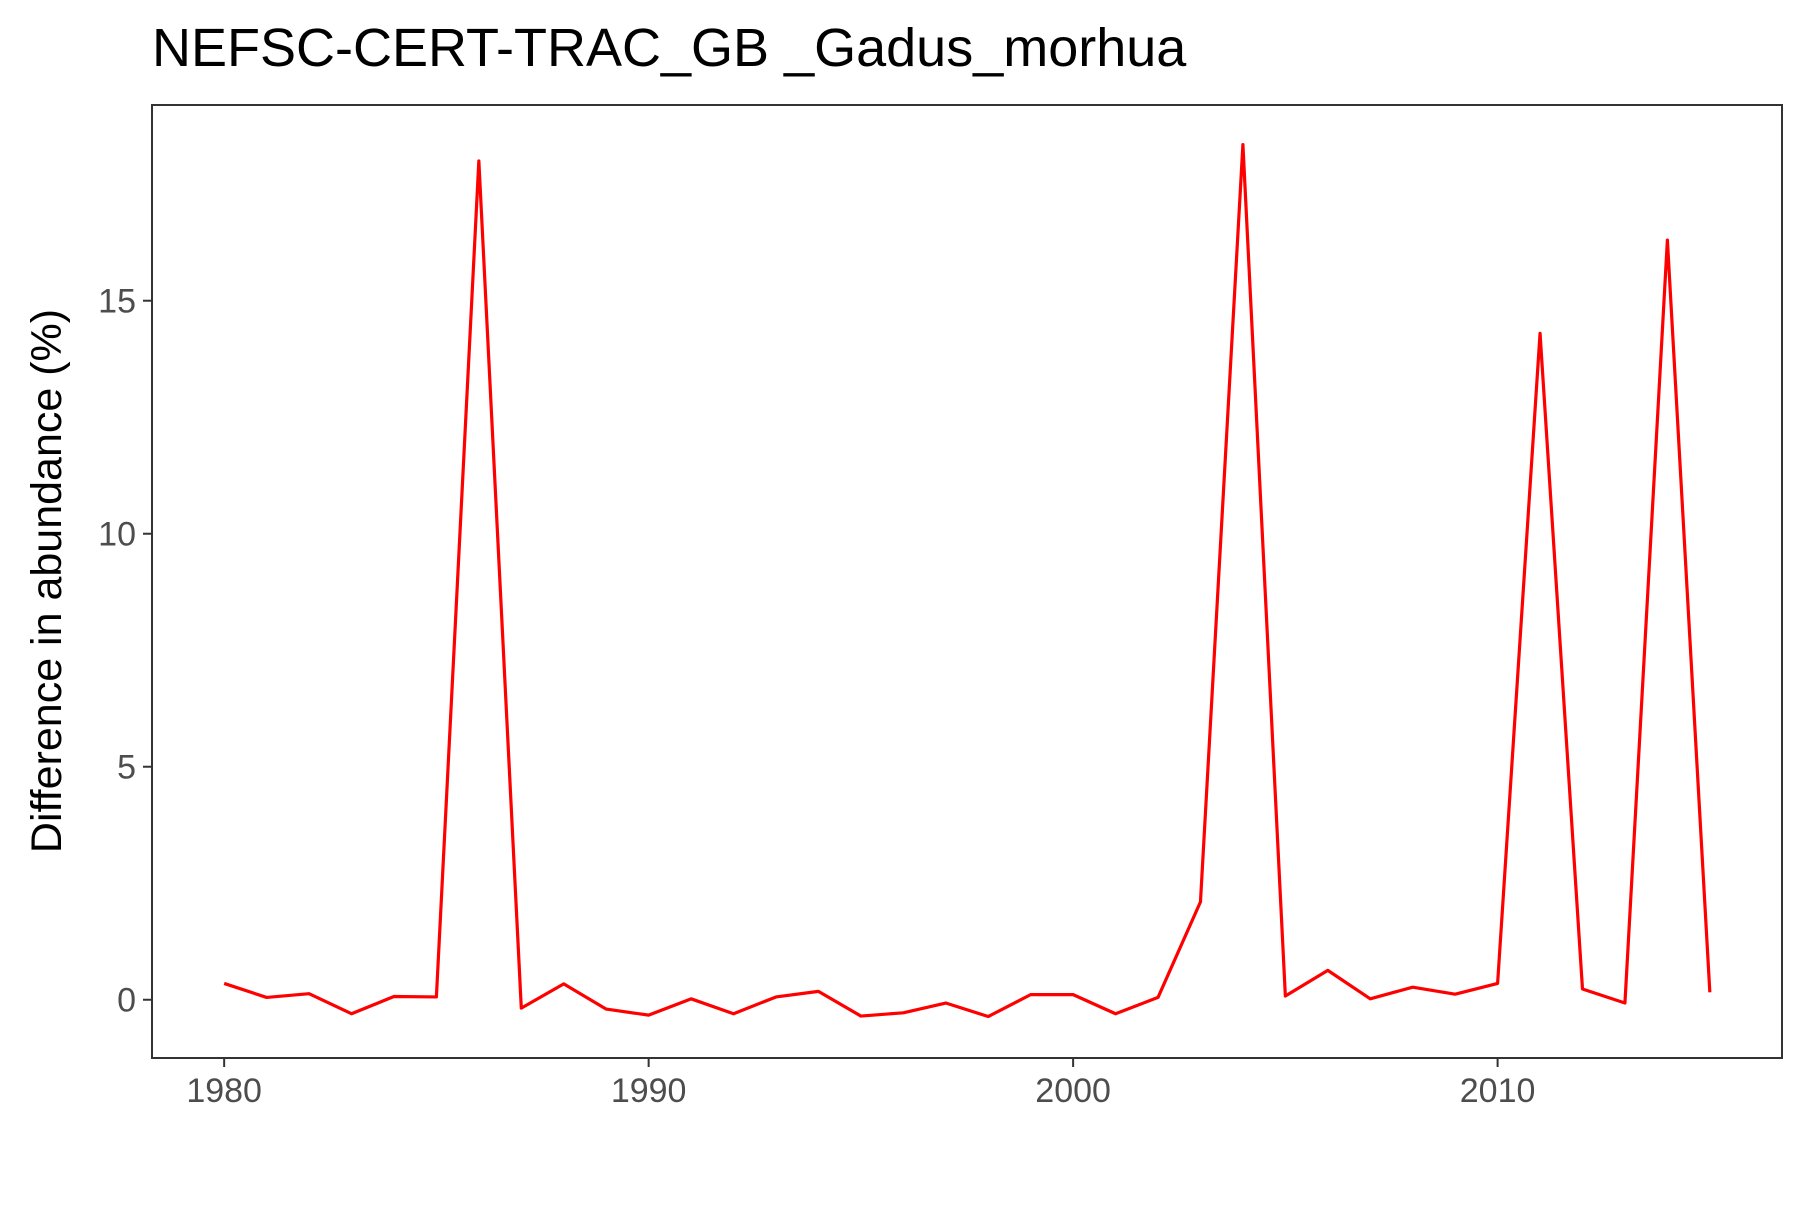 Image resolution: width=1800 pixels, height=1205 pixels. What do you see at coordinates (47, 581) in the screenshot?
I see `y-axis-title: Difference in abundance (%)` at bounding box center [47, 581].